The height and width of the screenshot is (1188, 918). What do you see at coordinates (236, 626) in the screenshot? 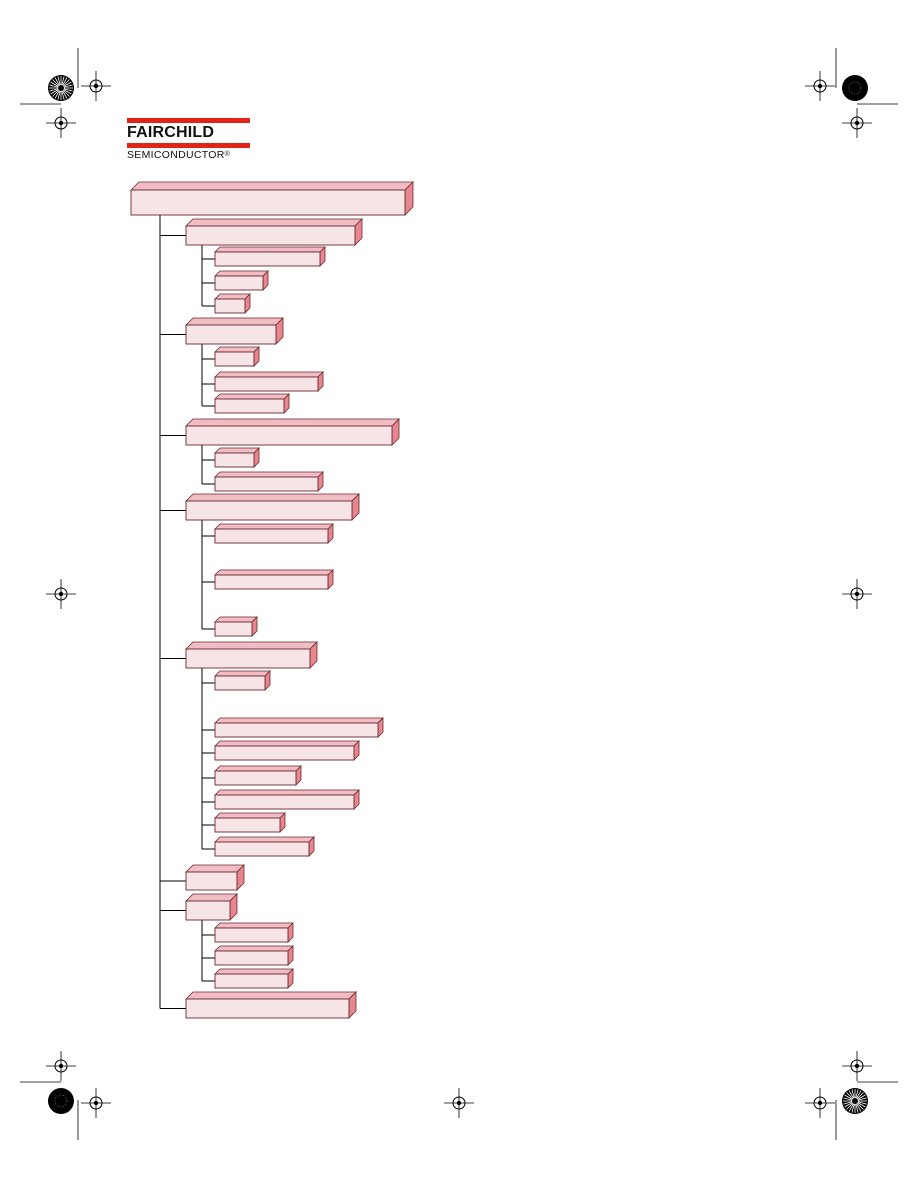
I see `section-4-child-3-box` at bounding box center [236, 626].